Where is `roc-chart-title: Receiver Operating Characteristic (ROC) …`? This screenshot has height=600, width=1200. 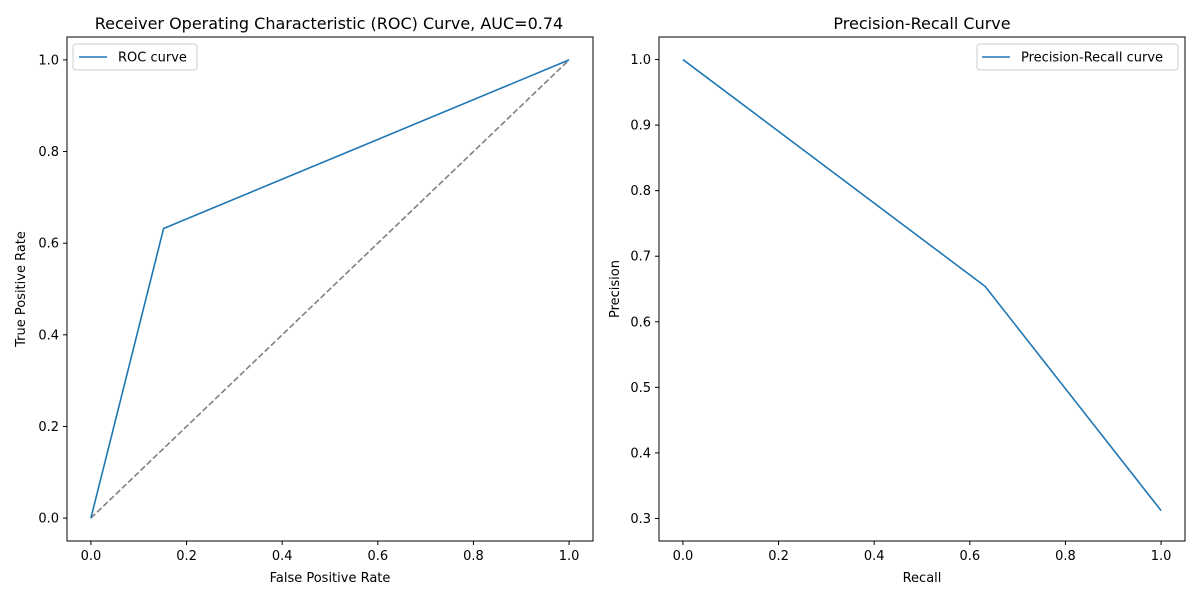
roc-chart-title: Receiver Operating Characteristic (ROC) … is located at coordinates (329, 23).